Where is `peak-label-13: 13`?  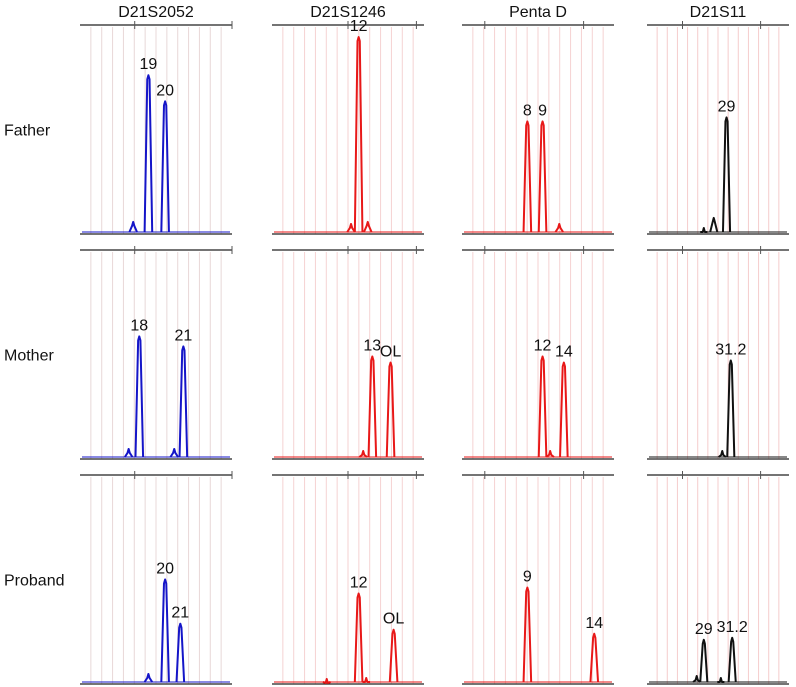 peak-label-13: 13 is located at coordinates (372, 346).